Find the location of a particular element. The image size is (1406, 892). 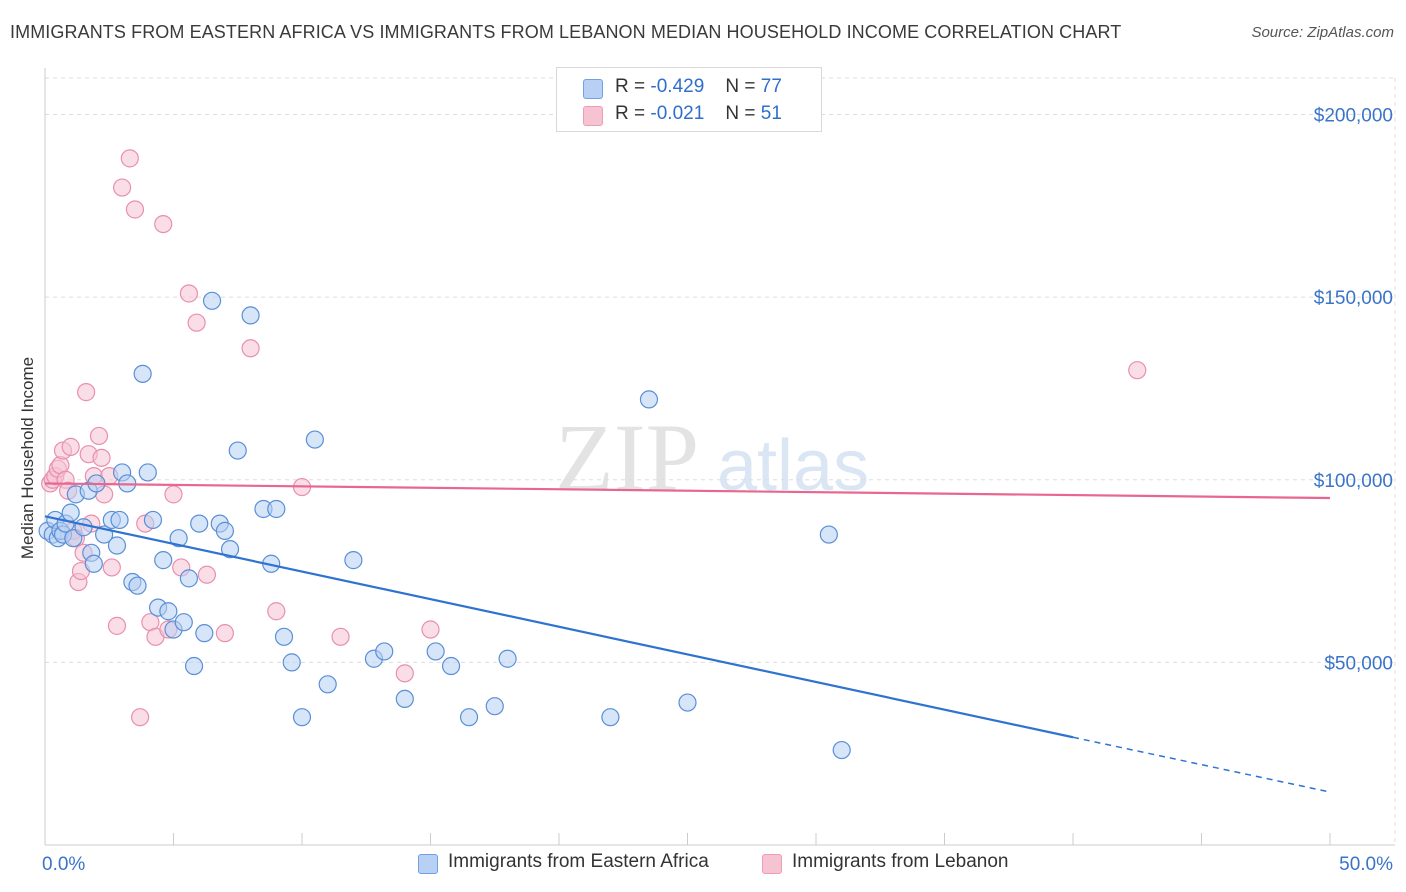

zipatlas-watermark: ZIP atlas is located at coordinates (712, 457).